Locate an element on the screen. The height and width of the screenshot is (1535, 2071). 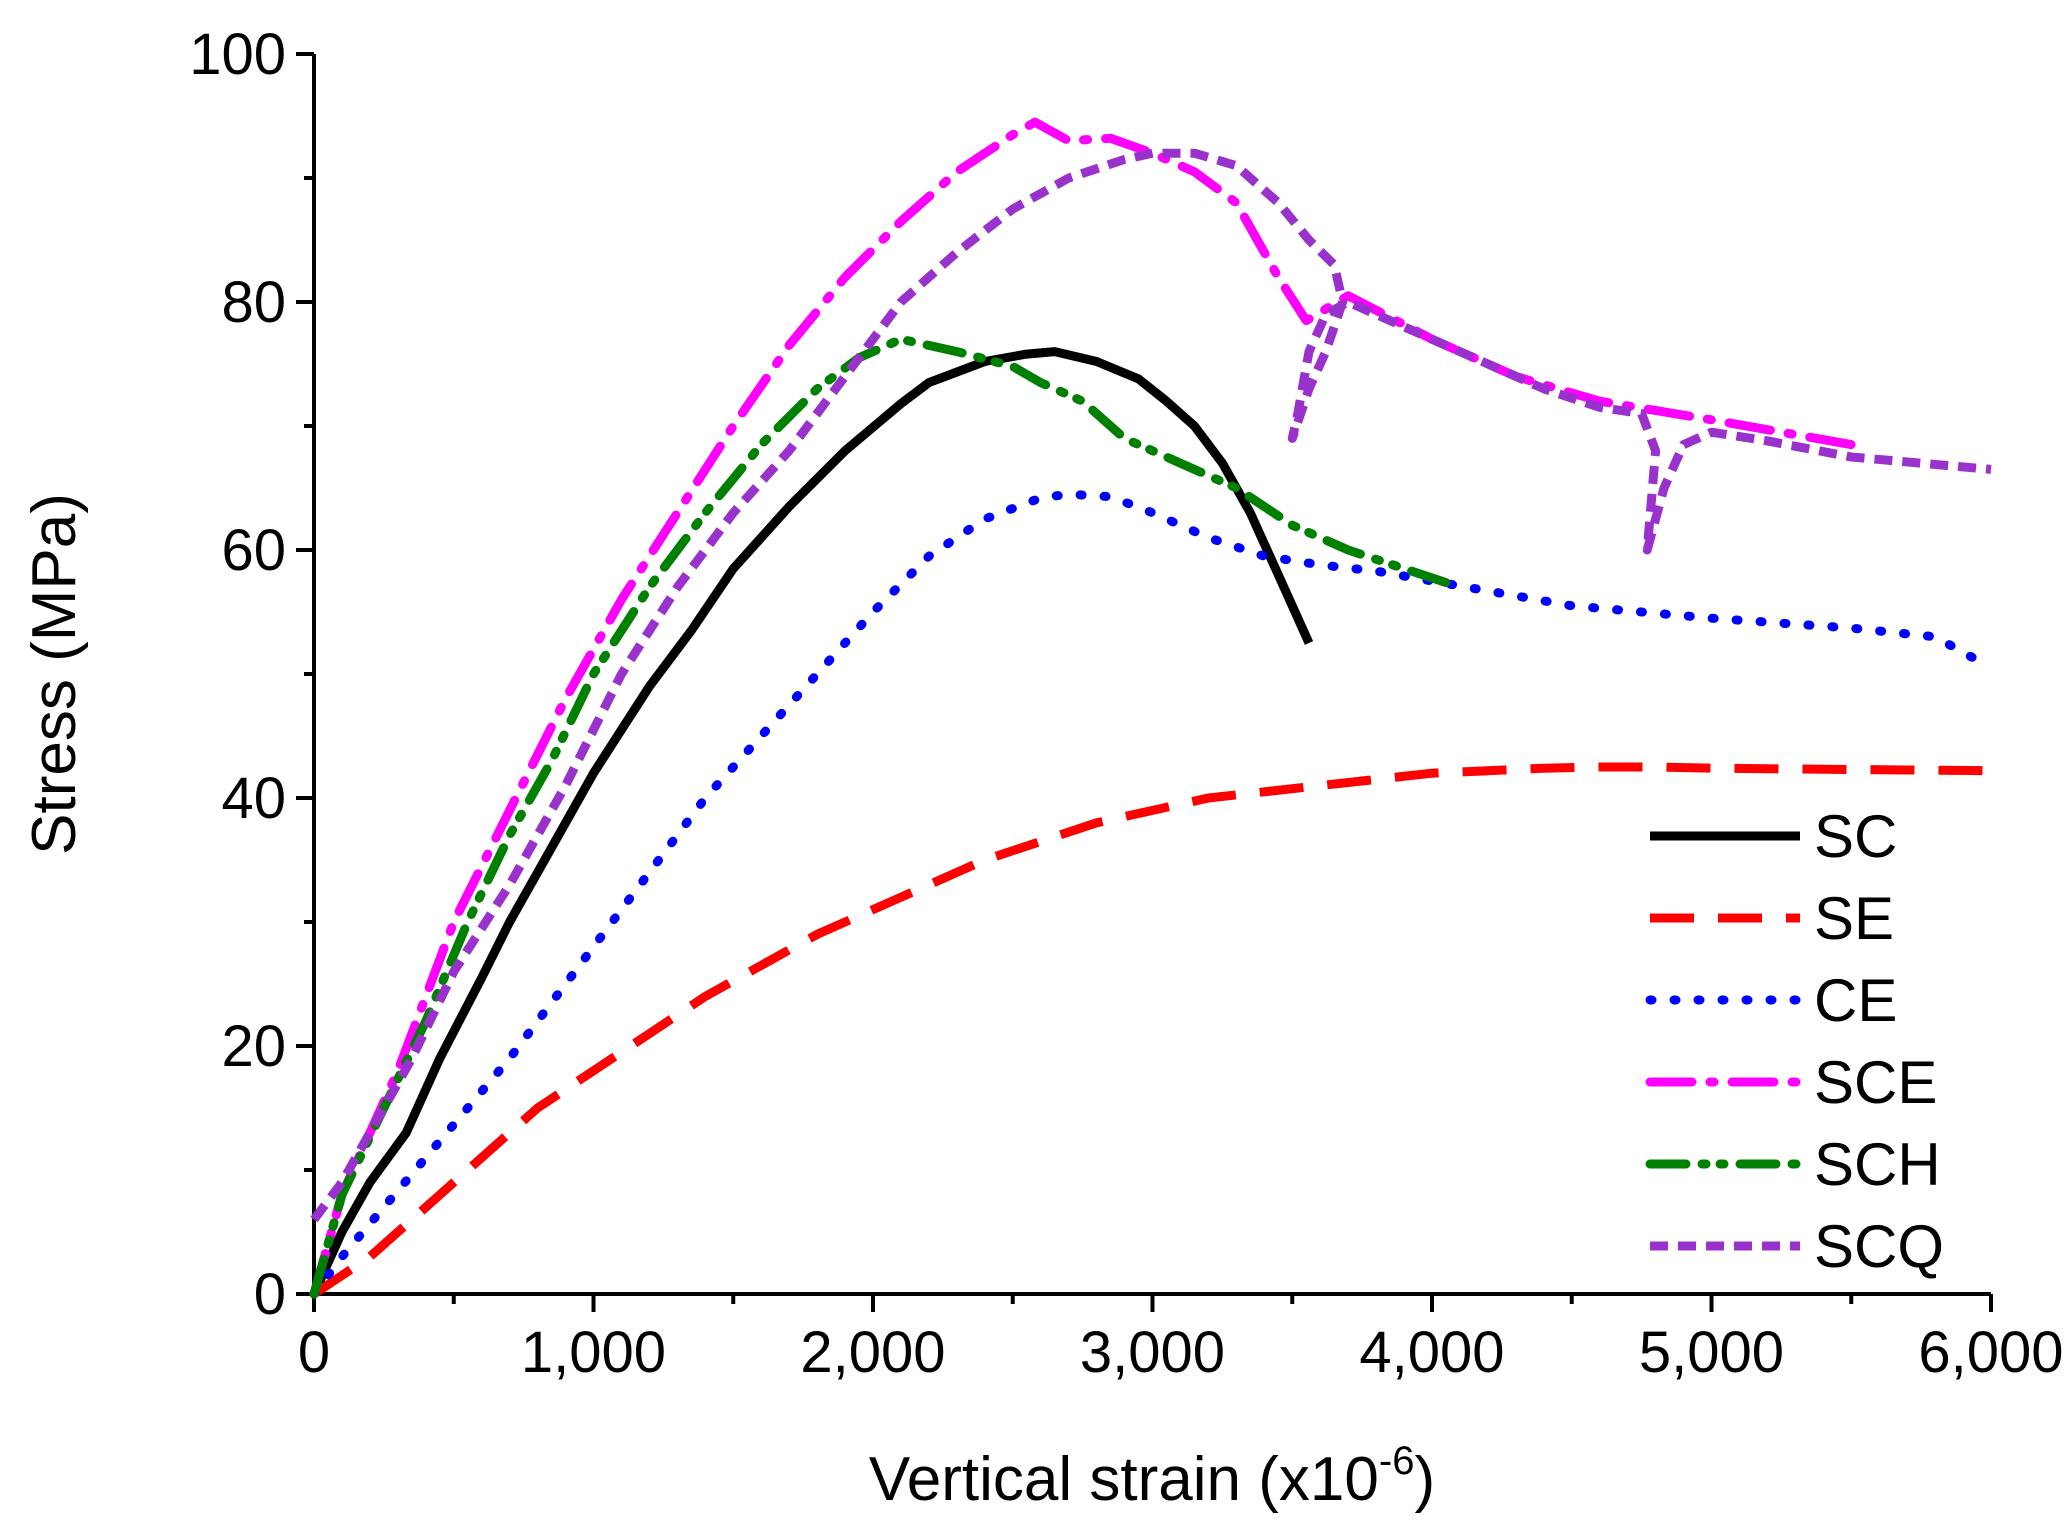
y-tick-label: 60 is located at coordinates (253, 550).